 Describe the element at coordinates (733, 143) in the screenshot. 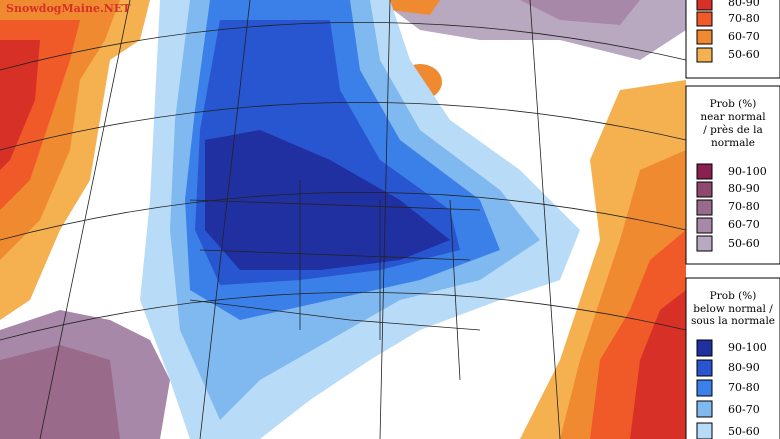

I see `legend-title: normale` at that location.